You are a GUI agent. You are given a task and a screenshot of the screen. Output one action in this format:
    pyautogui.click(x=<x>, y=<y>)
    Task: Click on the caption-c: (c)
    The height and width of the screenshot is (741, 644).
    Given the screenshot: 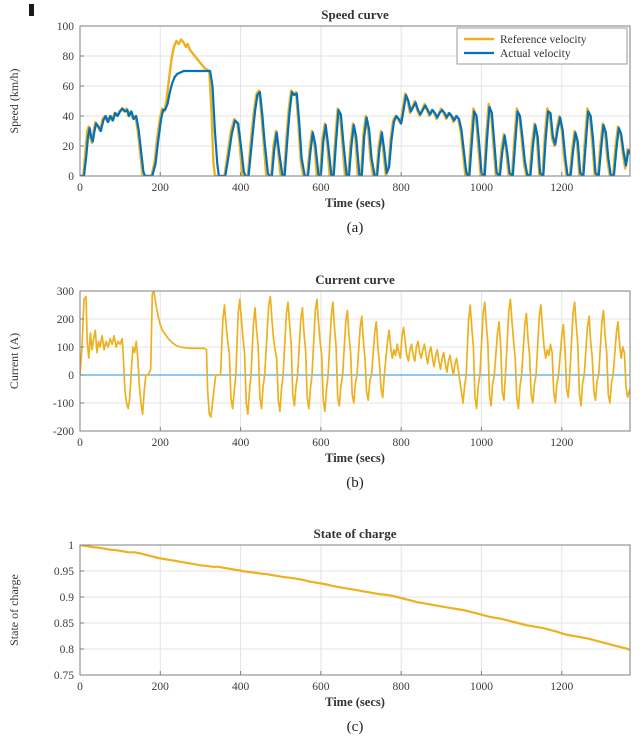 What is the action you would take?
    pyautogui.click(x=355, y=727)
    